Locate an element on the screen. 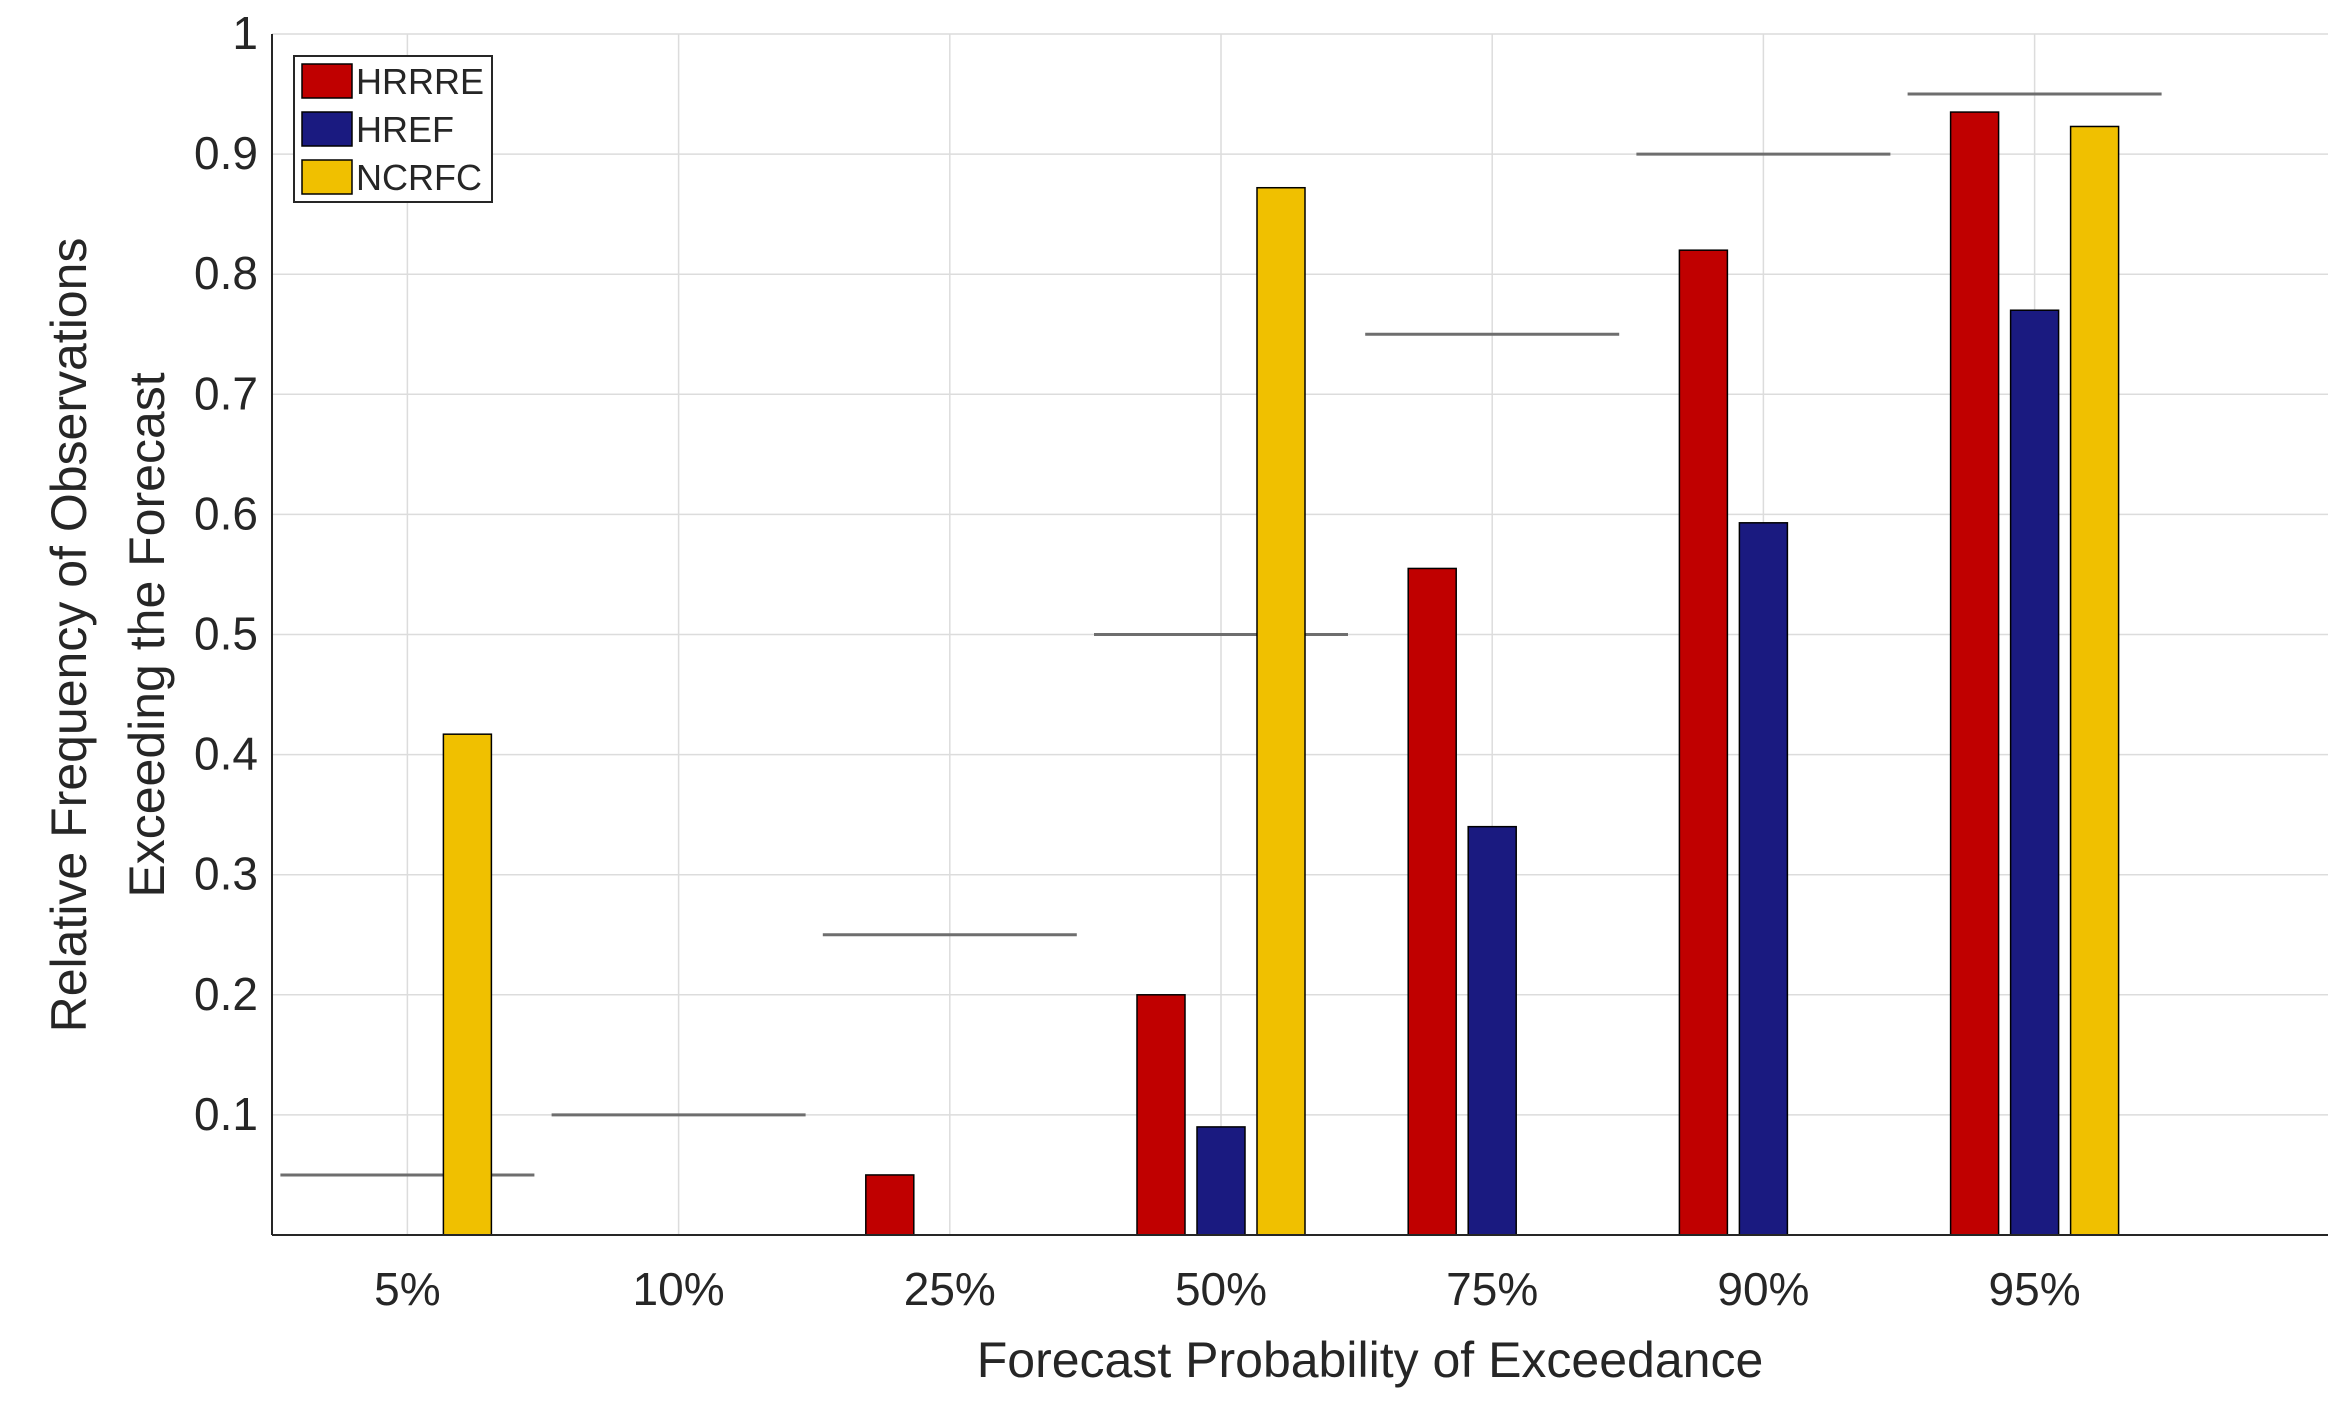 This screenshot has width=2352, height=1406. y-tick-label: 0.1 is located at coordinates (226, 1114).